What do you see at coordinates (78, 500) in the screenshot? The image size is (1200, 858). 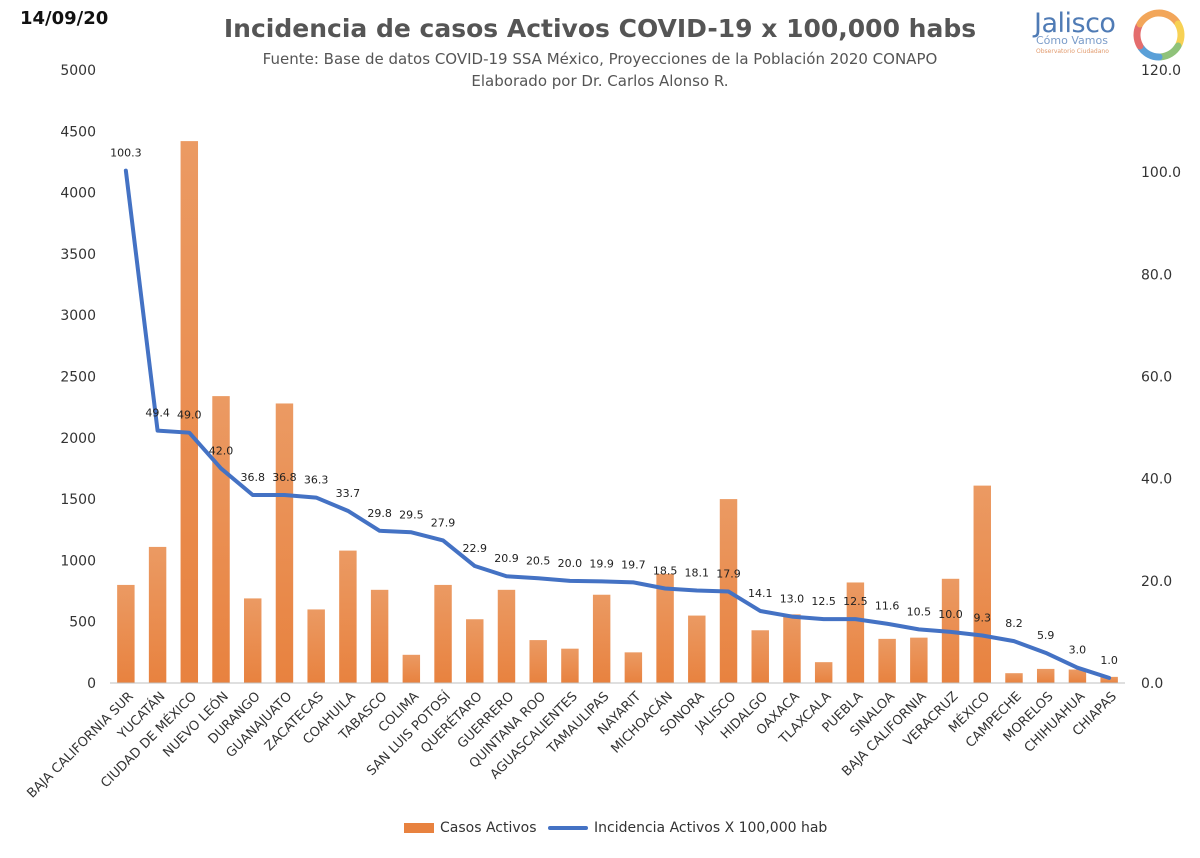 I see `y-left-tick-label: 1500` at bounding box center [78, 500].